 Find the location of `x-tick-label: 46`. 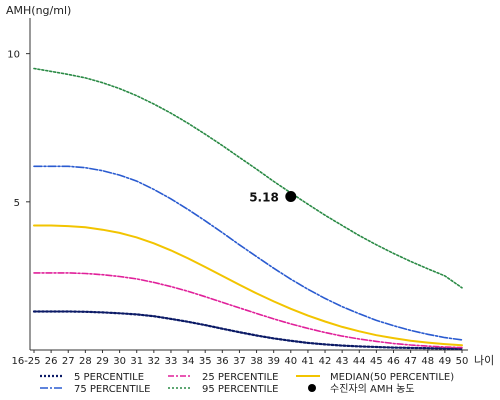

x-tick-label: 46 is located at coordinates (393, 361).